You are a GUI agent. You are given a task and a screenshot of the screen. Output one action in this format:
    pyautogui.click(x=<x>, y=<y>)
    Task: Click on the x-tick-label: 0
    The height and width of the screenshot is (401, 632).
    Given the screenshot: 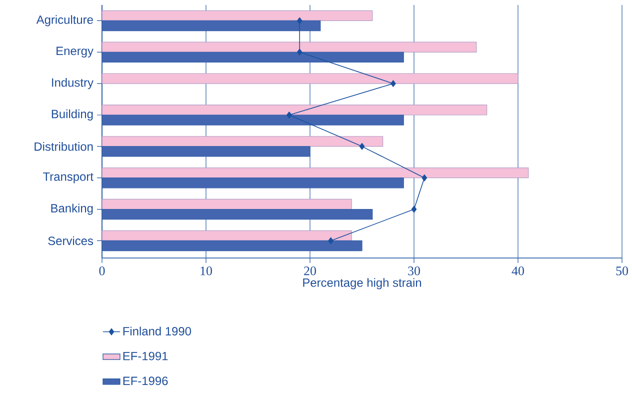 What is the action you would take?
    pyautogui.click(x=102, y=271)
    